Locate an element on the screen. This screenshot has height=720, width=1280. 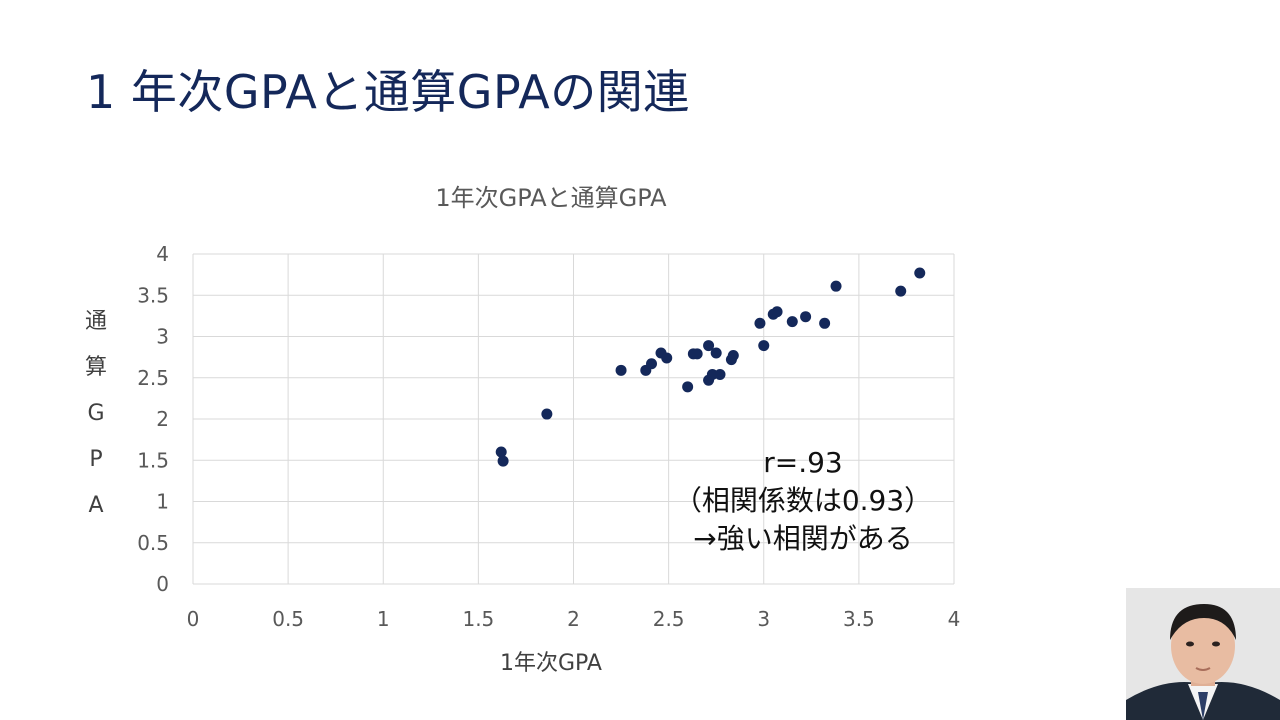
x-axis-ticks: 0 0.5 1 1.5 2 2.5 3 3.5 4 is located at coordinates (574, 619).